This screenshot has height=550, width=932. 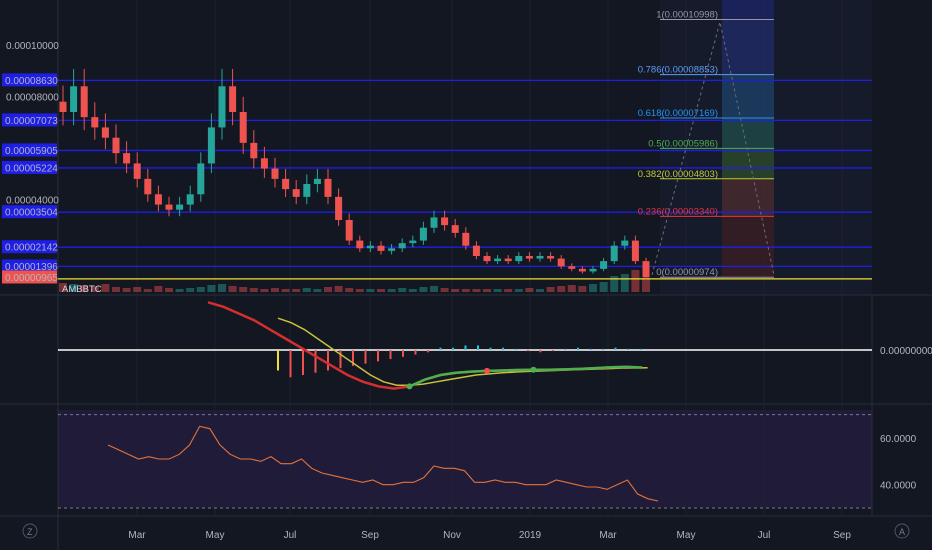 I want to click on auto-scale-icon, so click(x=902, y=531).